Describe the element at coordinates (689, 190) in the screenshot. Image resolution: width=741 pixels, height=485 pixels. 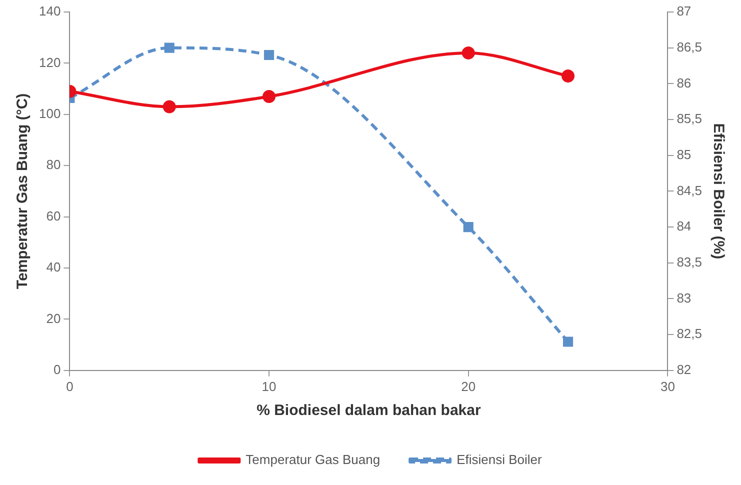
I see `y2-tick-label: 84,5` at that location.